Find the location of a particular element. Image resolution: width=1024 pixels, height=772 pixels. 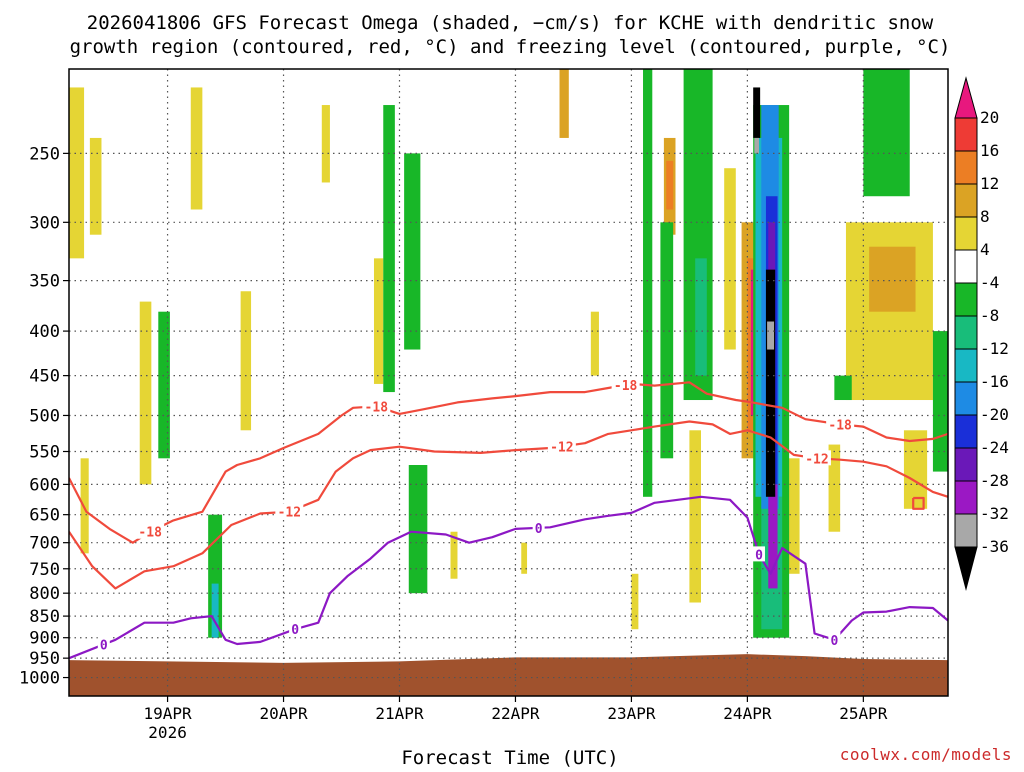

dgz-minus18-label-1: -18 is located at coordinates (377, 407).